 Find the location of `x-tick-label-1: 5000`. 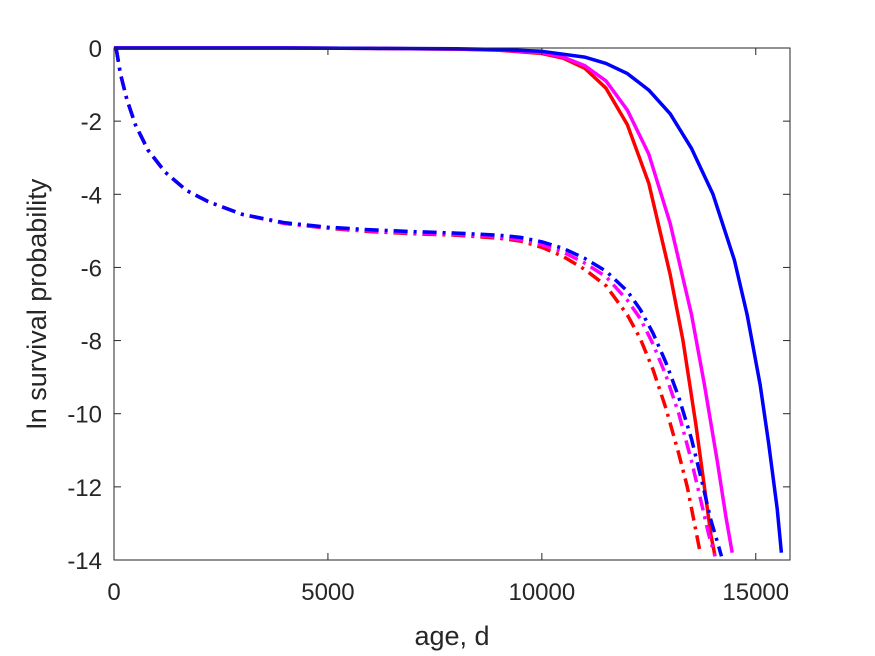

x-tick-label-1: 5000 is located at coordinates (327, 592).